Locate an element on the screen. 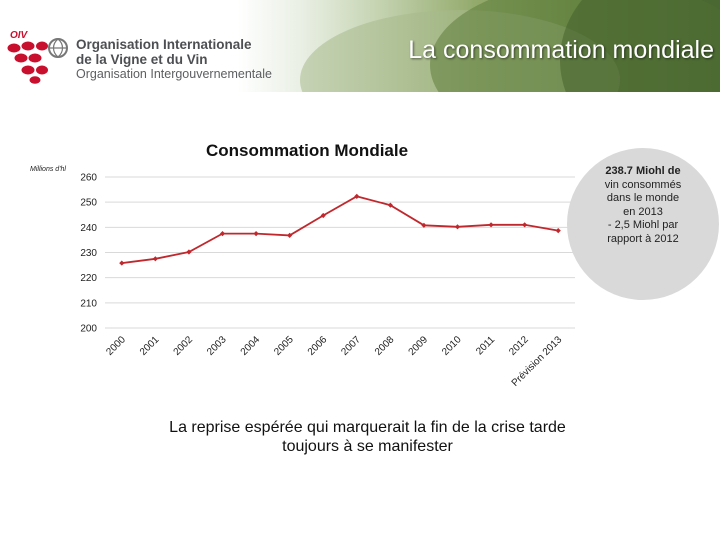  x-tick-label: 2006 is located at coordinates (318, 346).